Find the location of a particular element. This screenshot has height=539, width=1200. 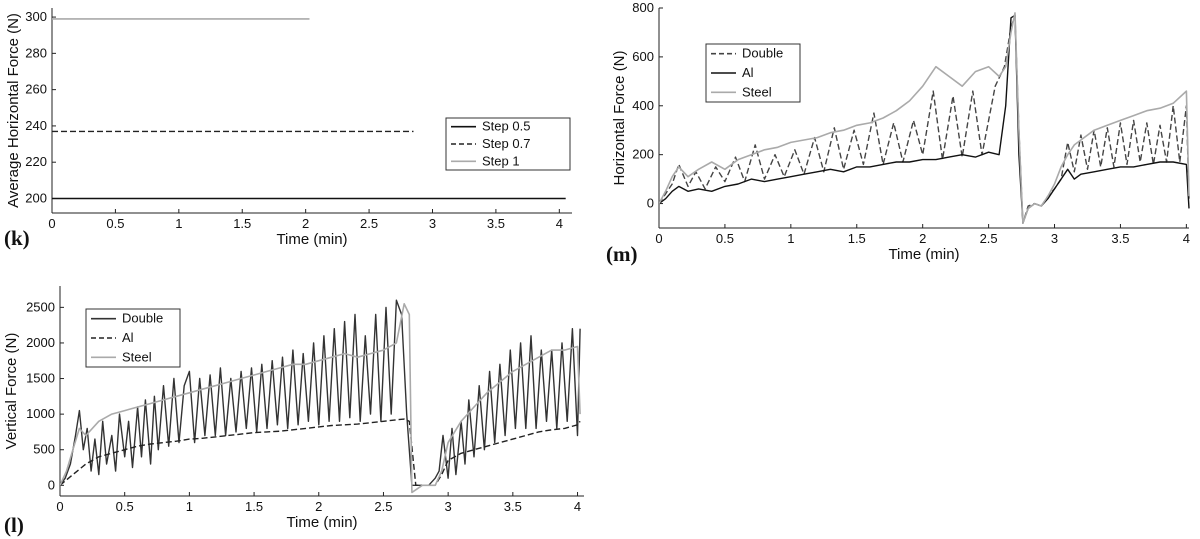

panel-label: (l) is located at coordinates (14, 525).